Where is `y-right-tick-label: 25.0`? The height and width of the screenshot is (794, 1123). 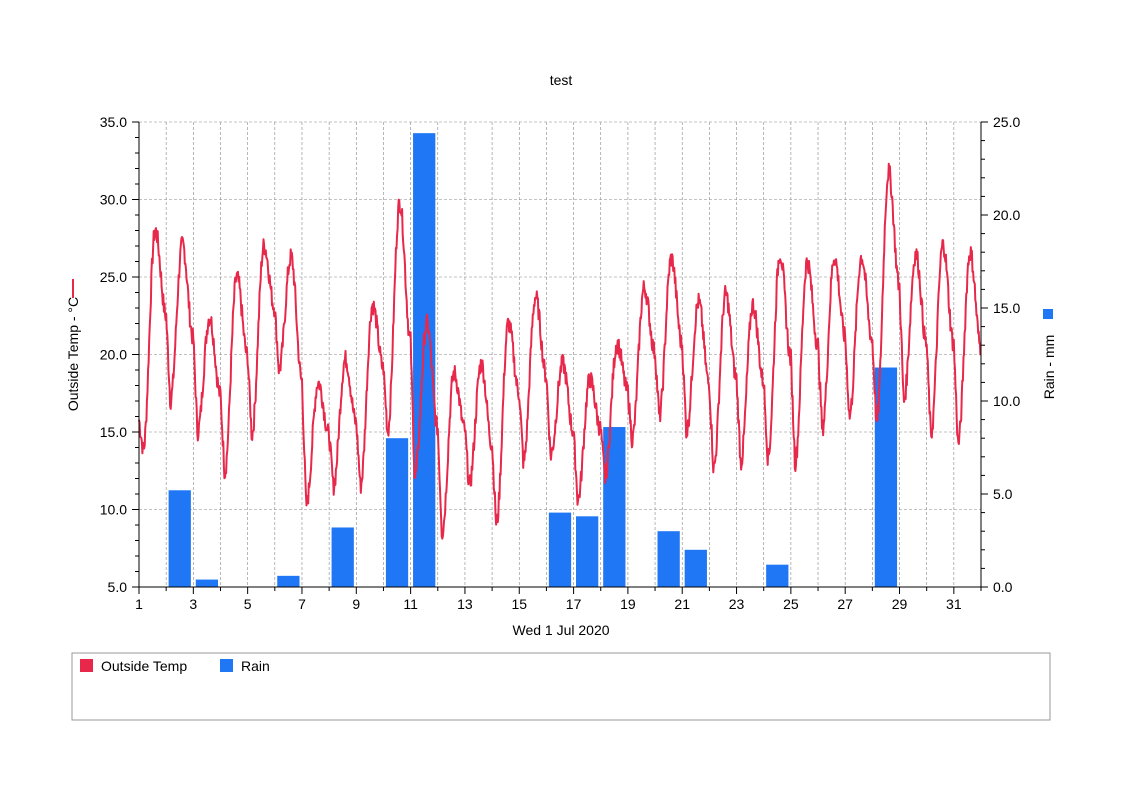 y-right-tick-label: 25.0 is located at coordinates (1006, 122).